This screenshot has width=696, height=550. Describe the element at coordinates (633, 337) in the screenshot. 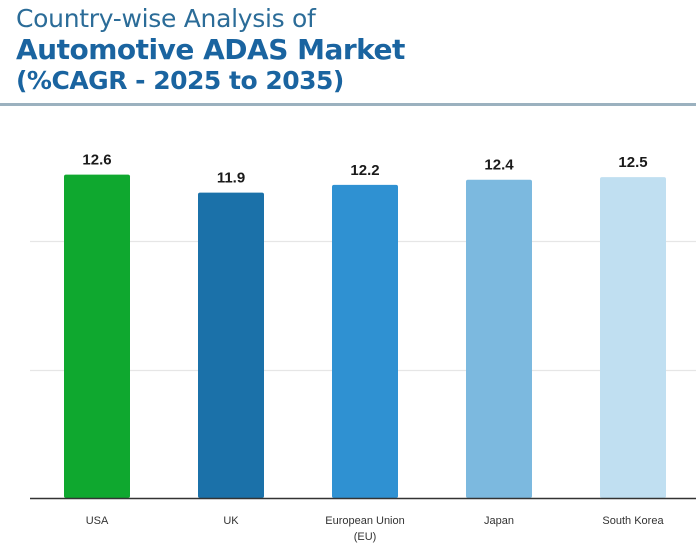

I see `bar-south-korea` at that location.